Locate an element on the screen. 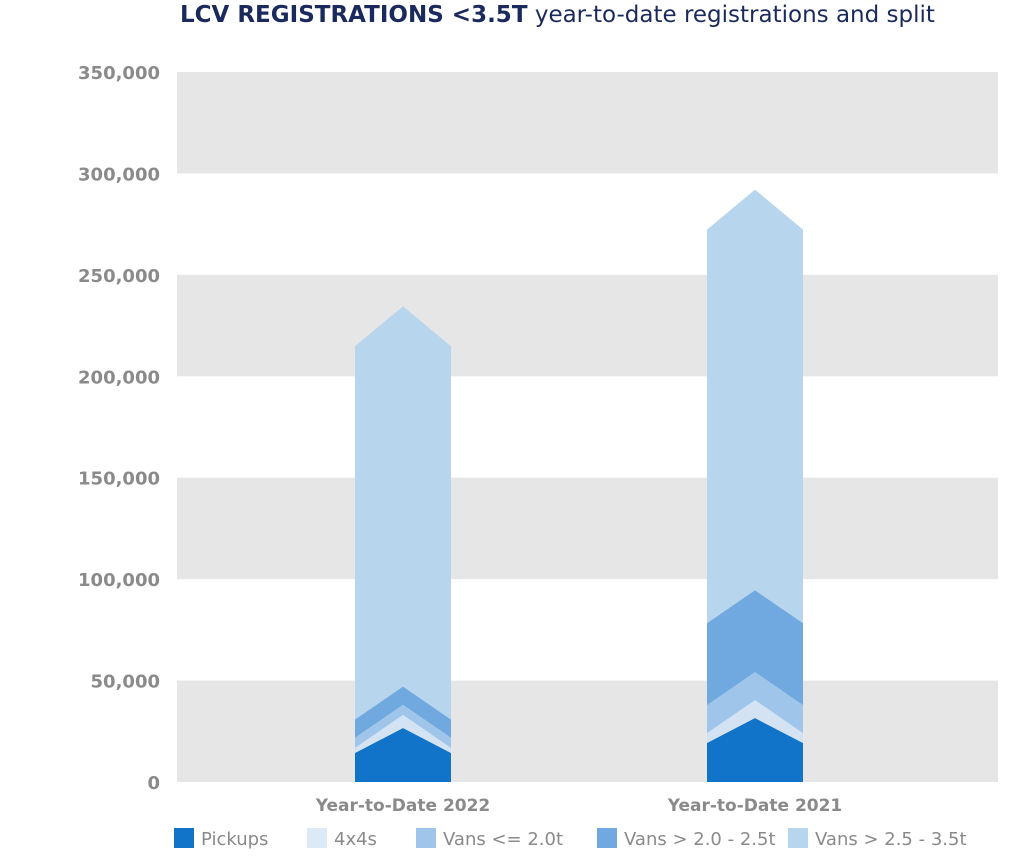 The image size is (1024, 863). x-category-label: Year-to-Date 2022 is located at coordinates (403, 806).